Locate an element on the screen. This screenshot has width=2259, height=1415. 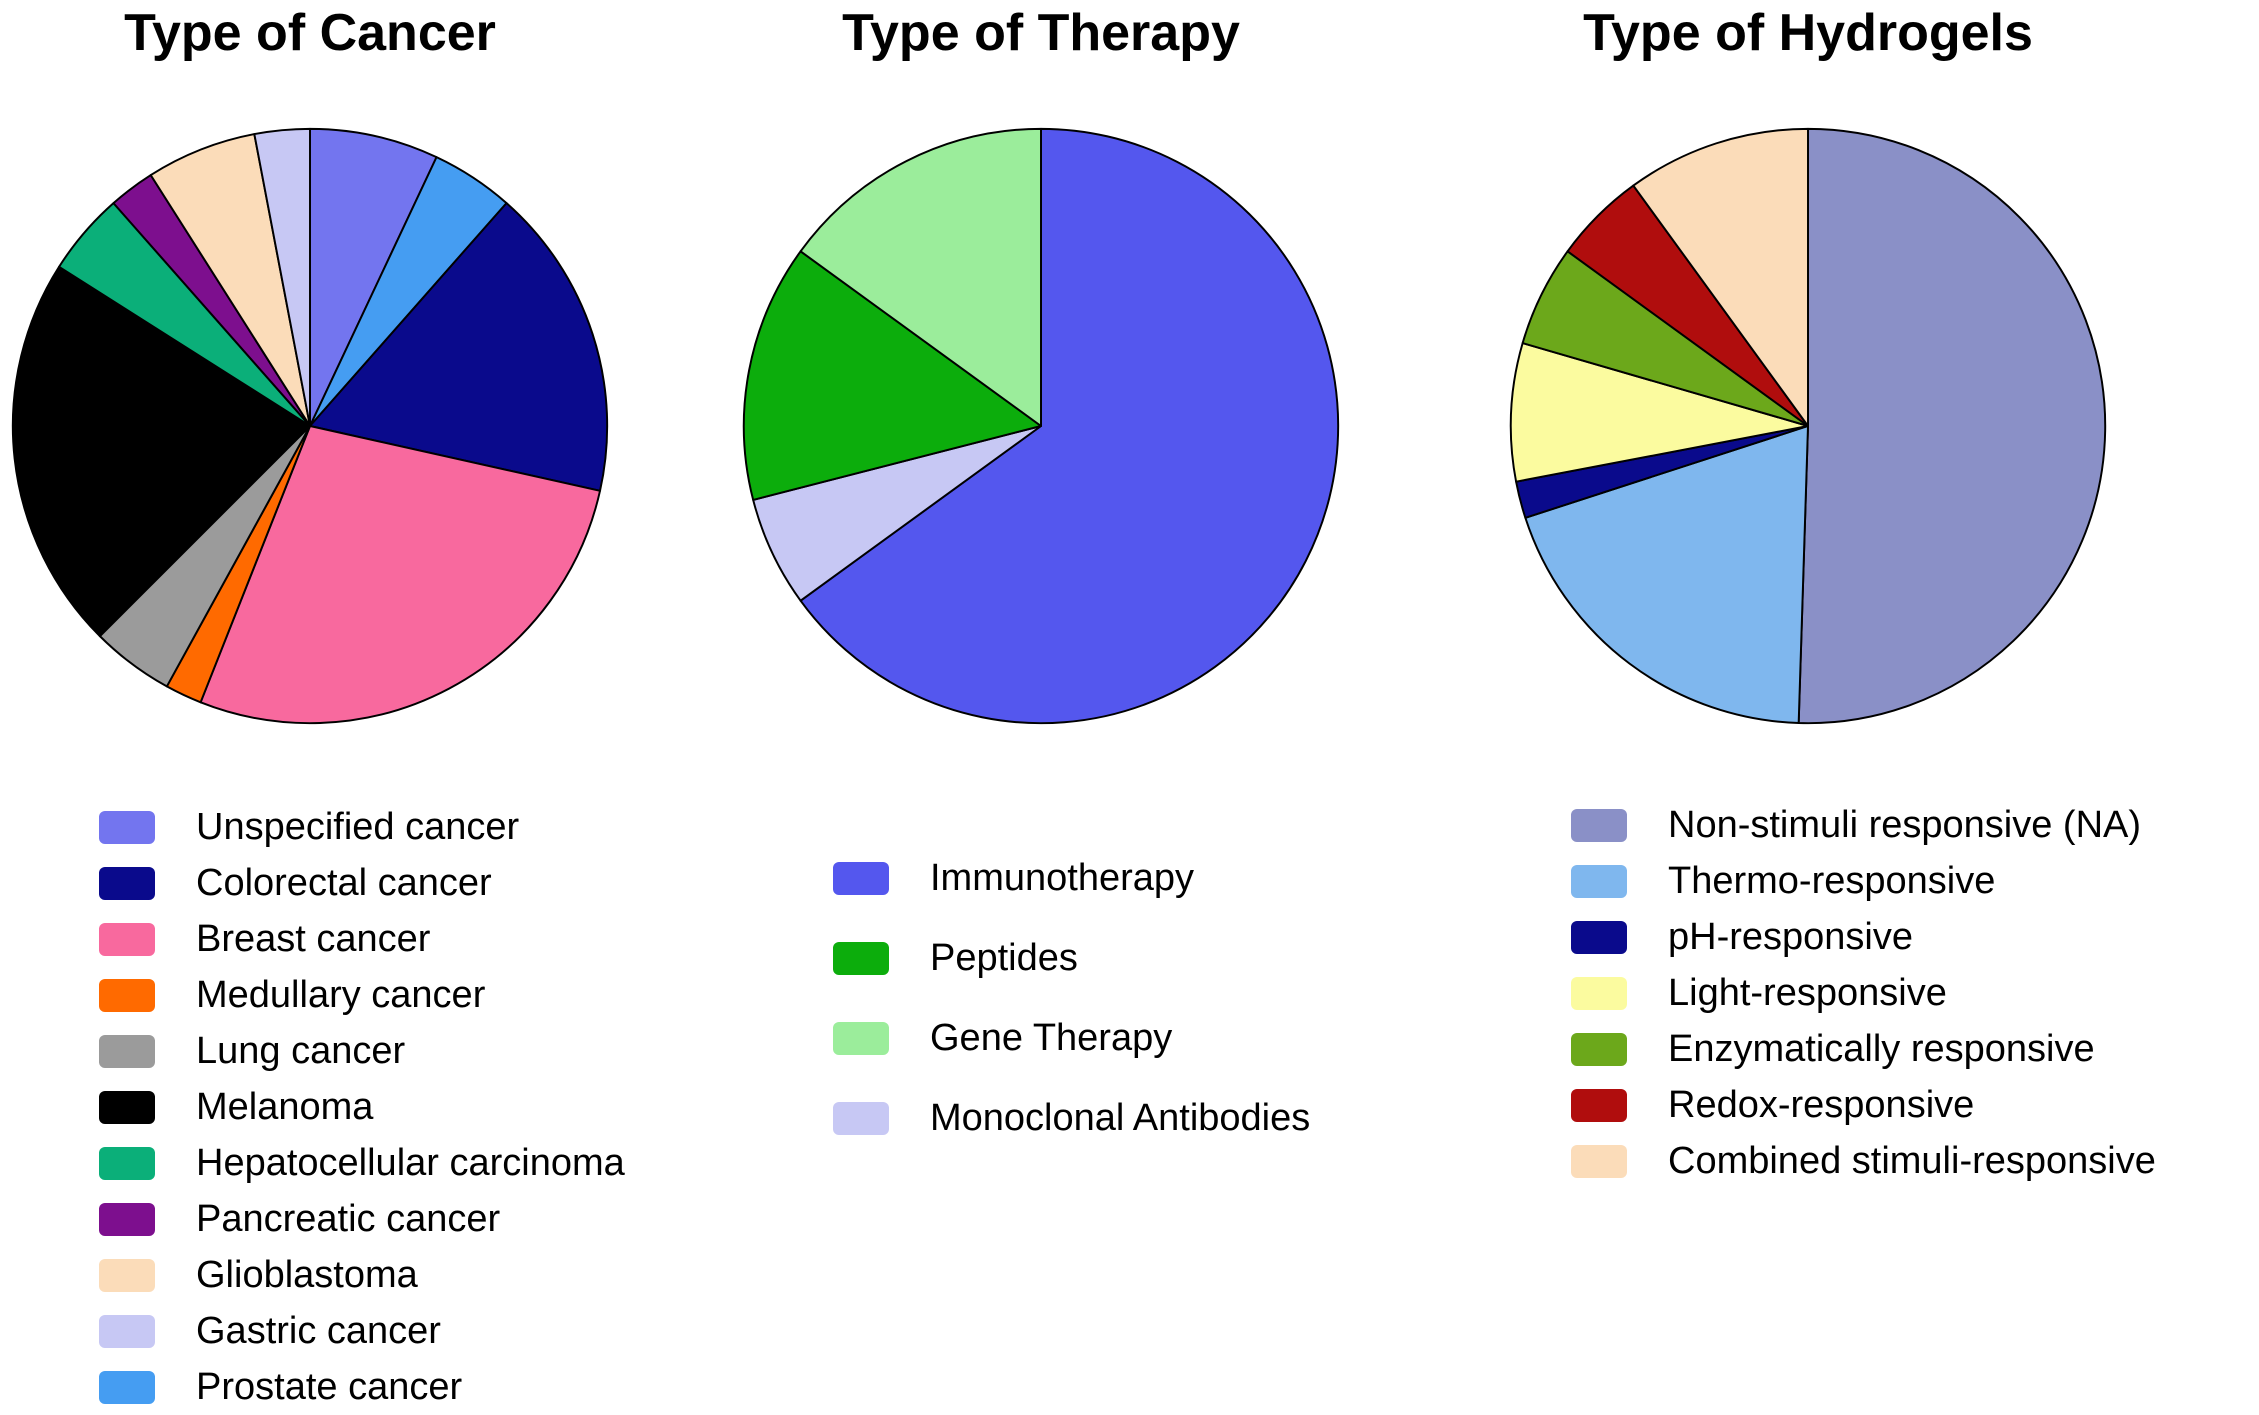
legend-swatch-combined-stimuli-responsive is located at coordinates (1599, 1161).